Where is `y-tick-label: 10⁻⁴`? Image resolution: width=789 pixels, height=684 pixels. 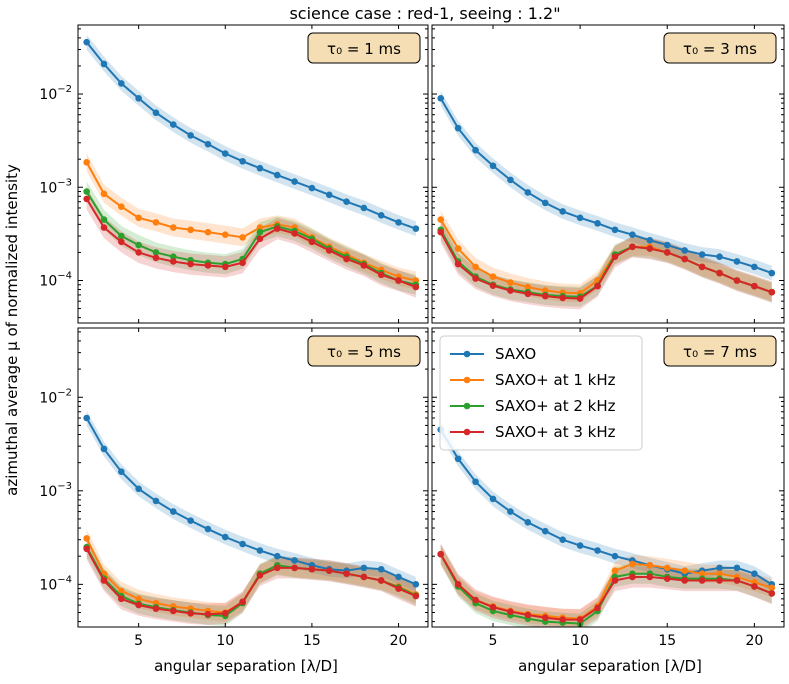
y-tick-label: 10⁻⁴ is located at coordinates (55, 279).